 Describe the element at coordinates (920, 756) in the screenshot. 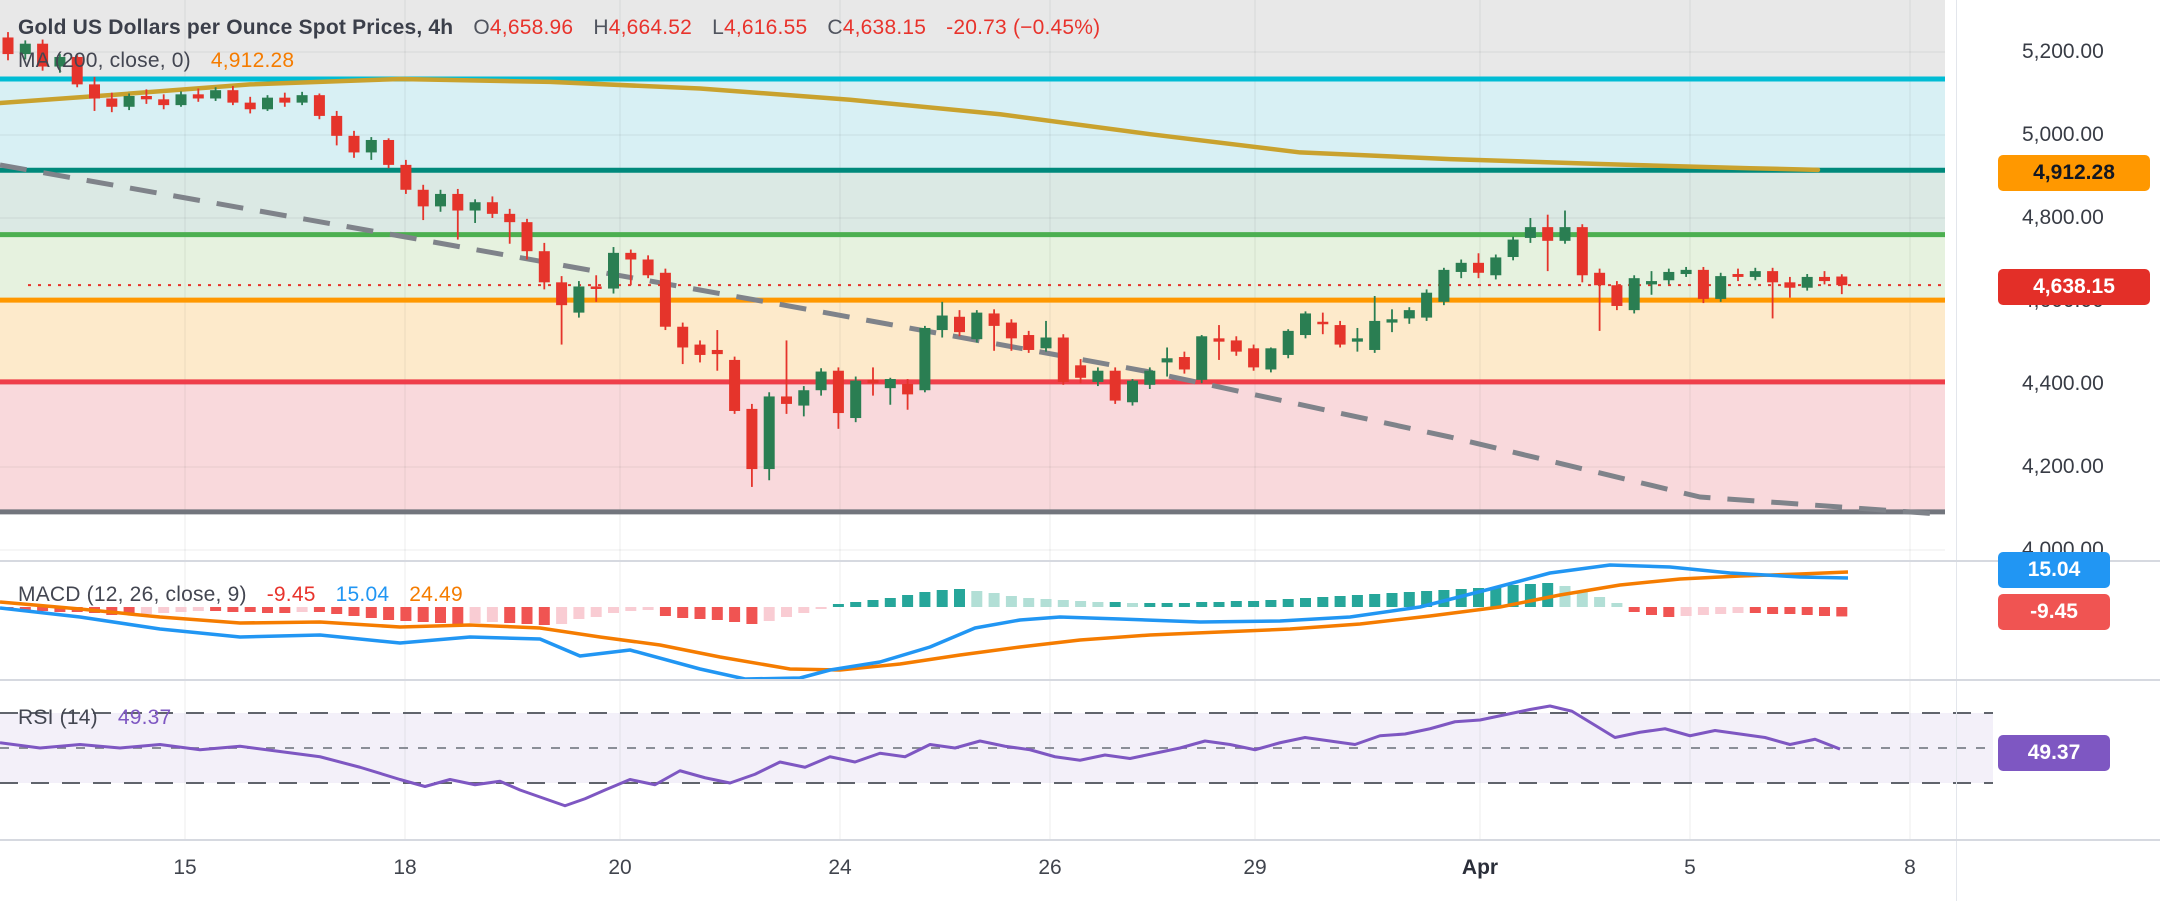

I see `rsi-line` at that location.